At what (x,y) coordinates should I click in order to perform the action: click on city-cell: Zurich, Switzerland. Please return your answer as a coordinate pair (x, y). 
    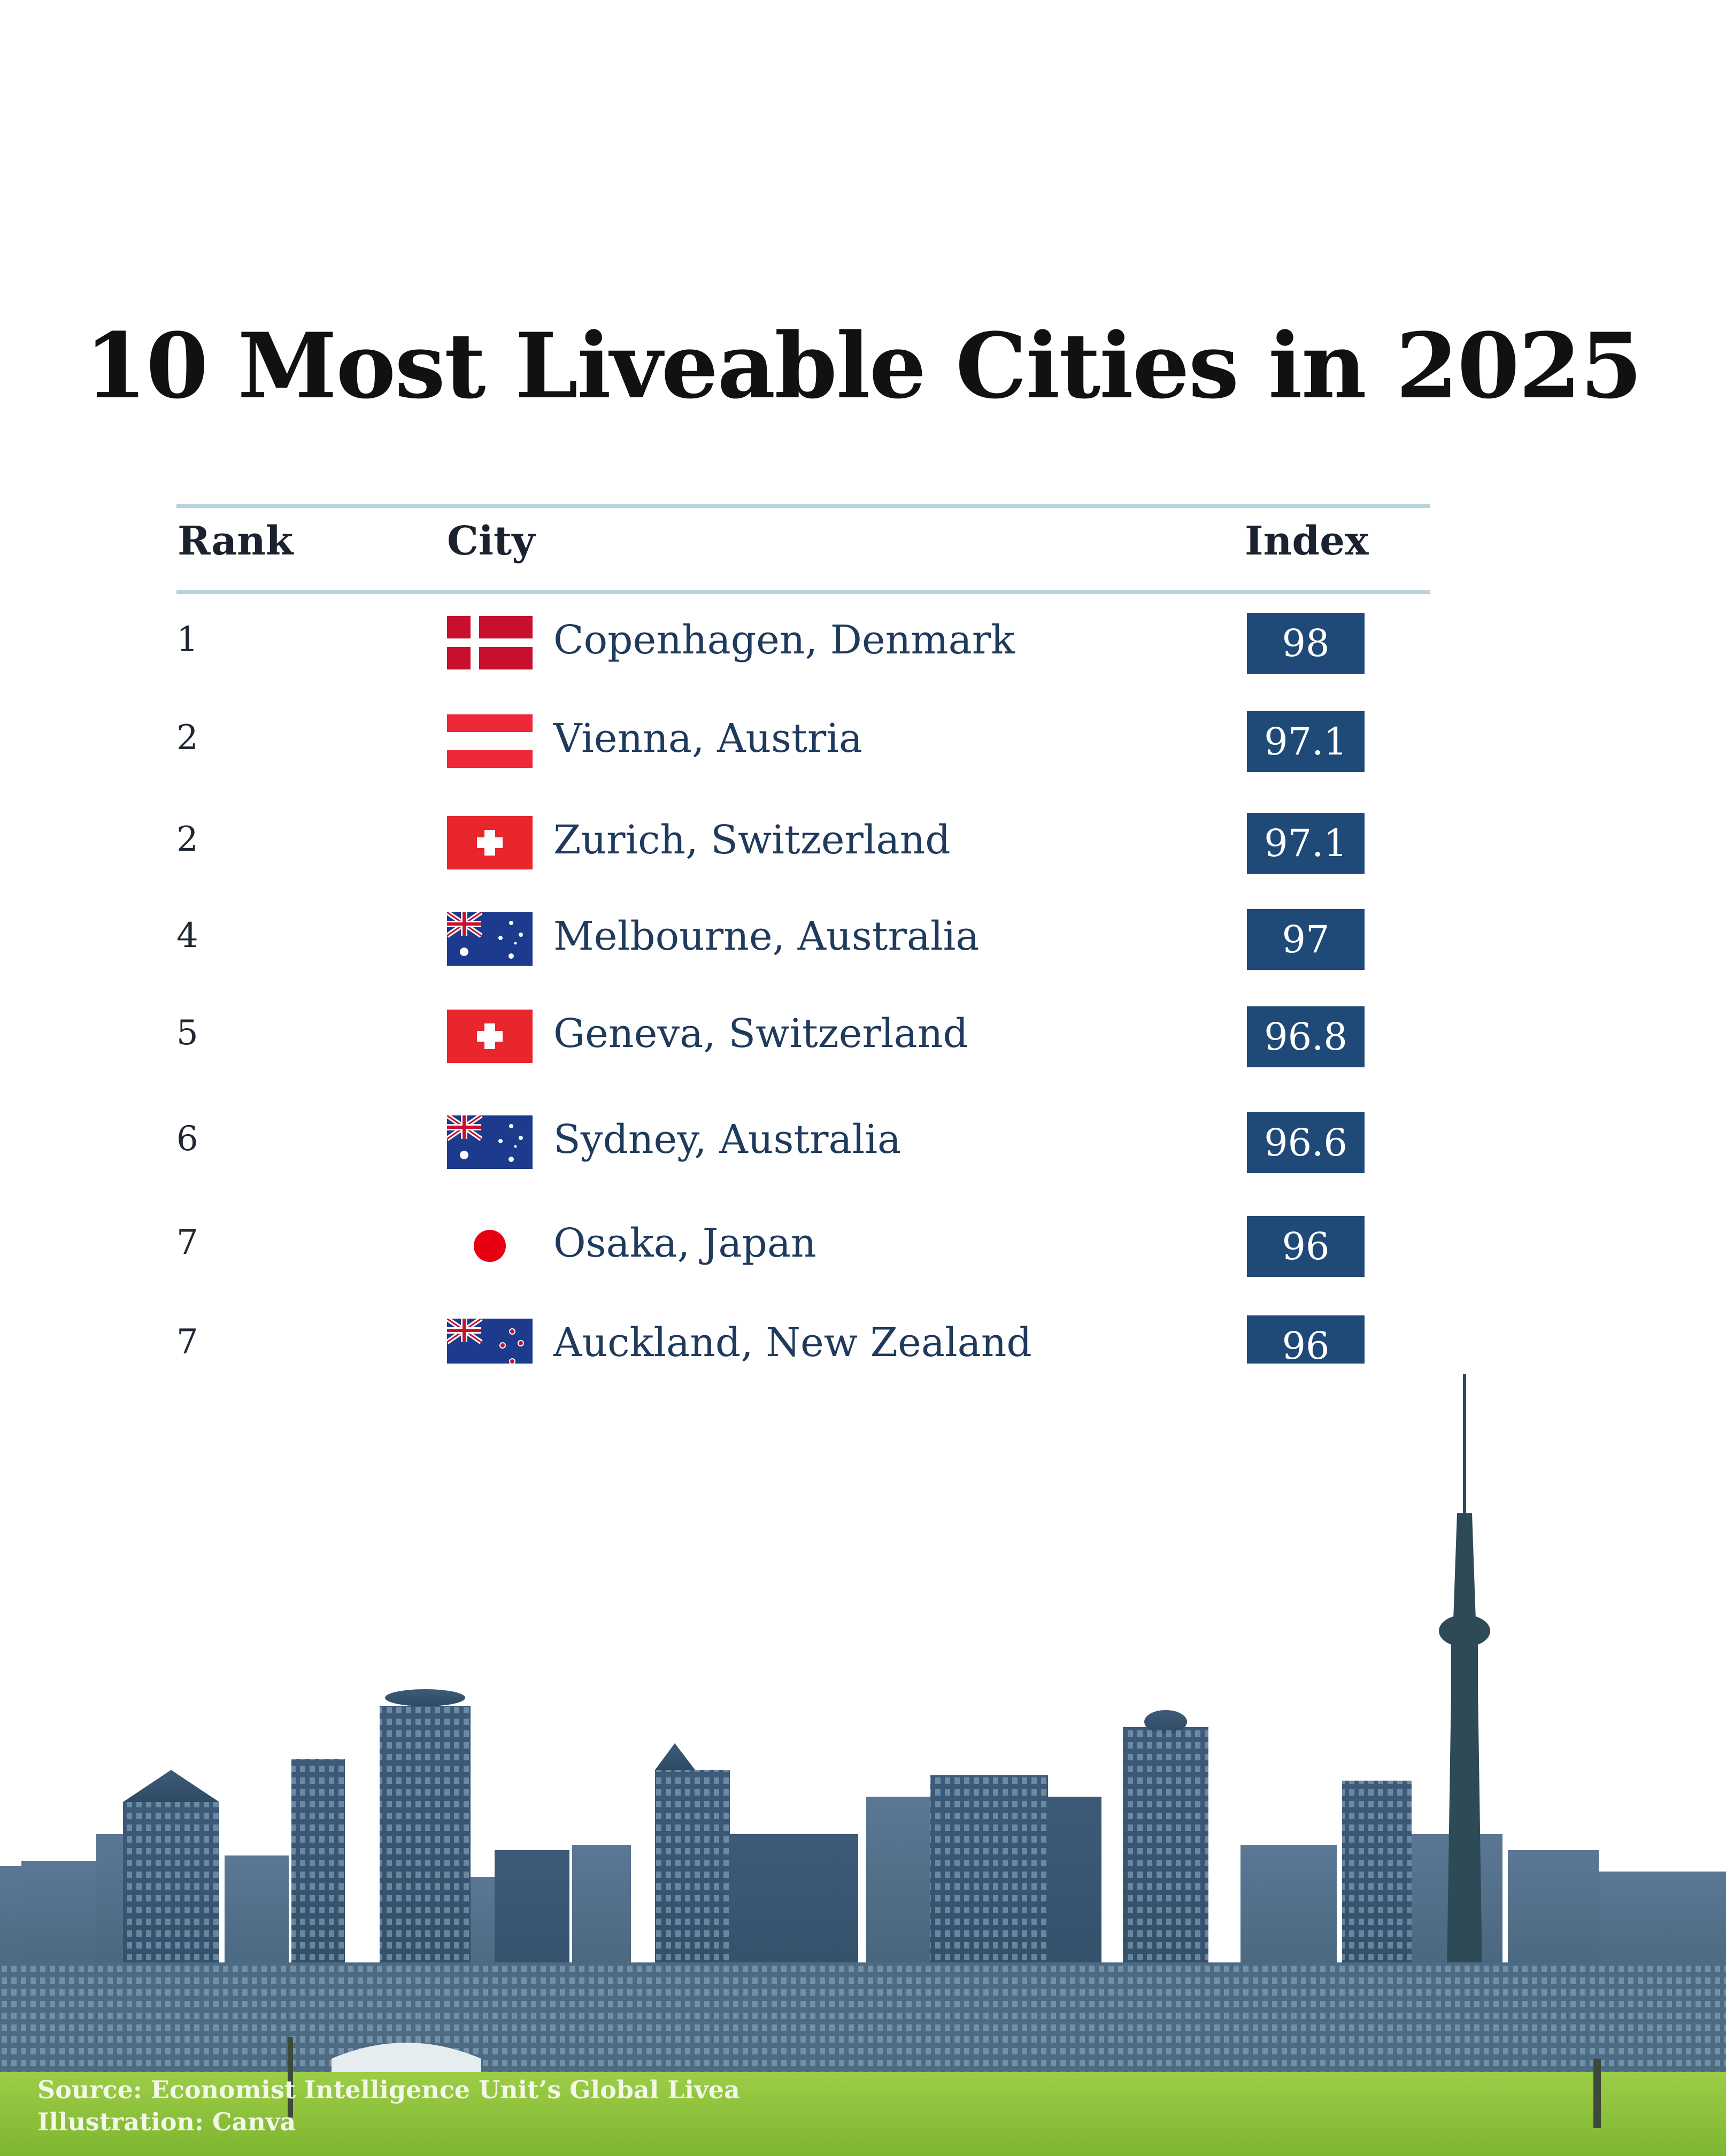
    Looking at the image, I should click on (752, 840).